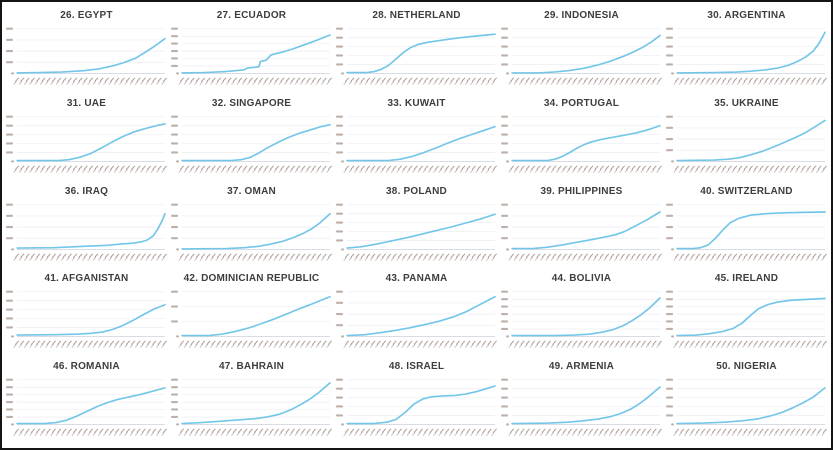 The height and width of the screenshot is (450, 833). What do you see at coordinates (416, 137) in the screenshot?
I see `chart-cell: 33. KUWAIT` at bounding box center [416, 137].